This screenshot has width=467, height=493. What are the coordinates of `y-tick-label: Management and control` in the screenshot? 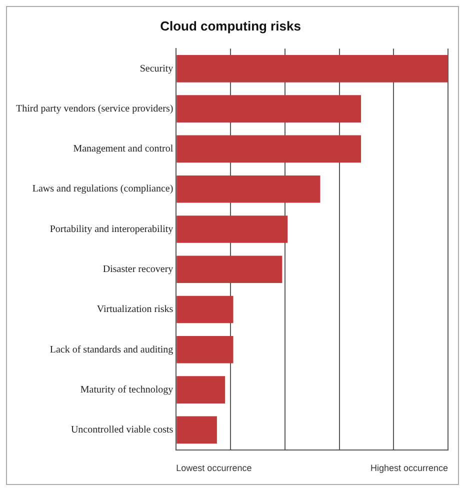 It's located at (123, 149).